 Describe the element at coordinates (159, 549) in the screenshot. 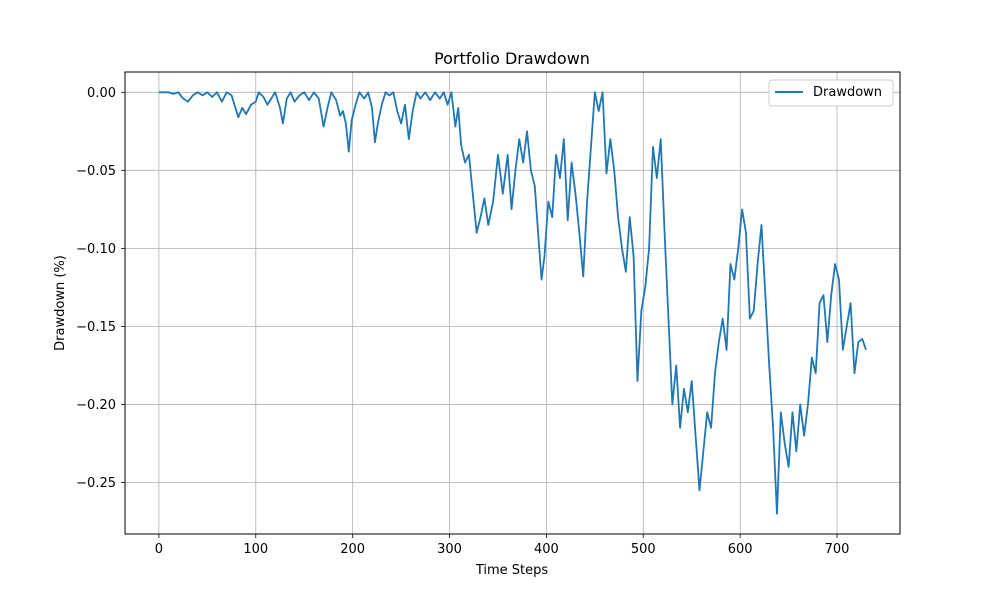

I see `x-tick-label: 0` at that location.